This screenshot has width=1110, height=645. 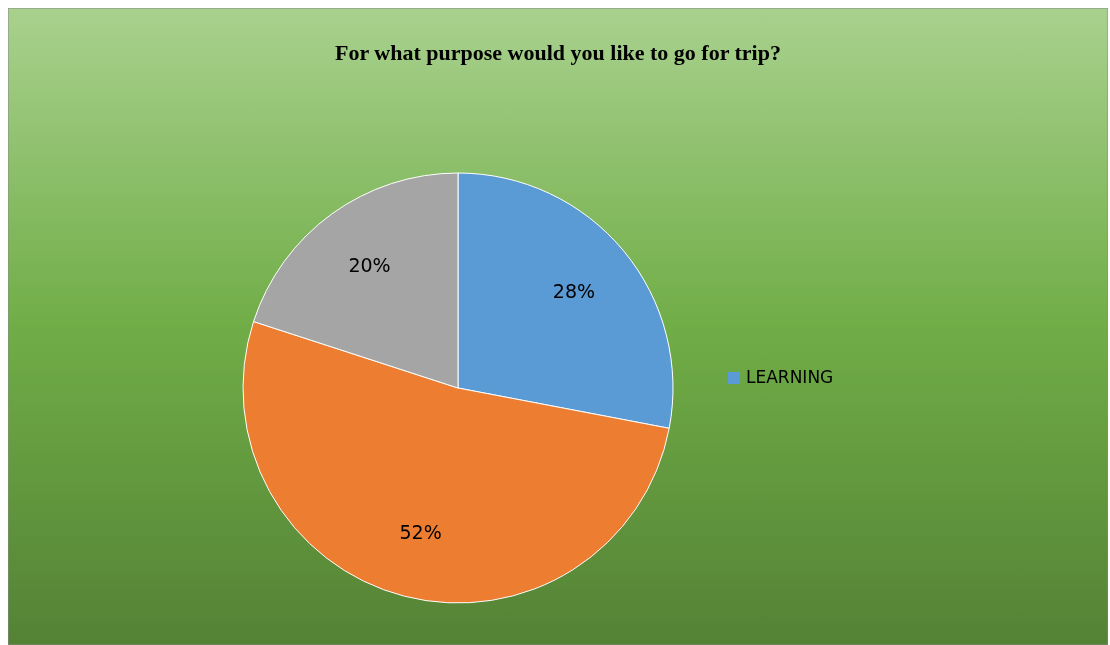 I want to click on data-label: 28%, so click(x=574, y=290).